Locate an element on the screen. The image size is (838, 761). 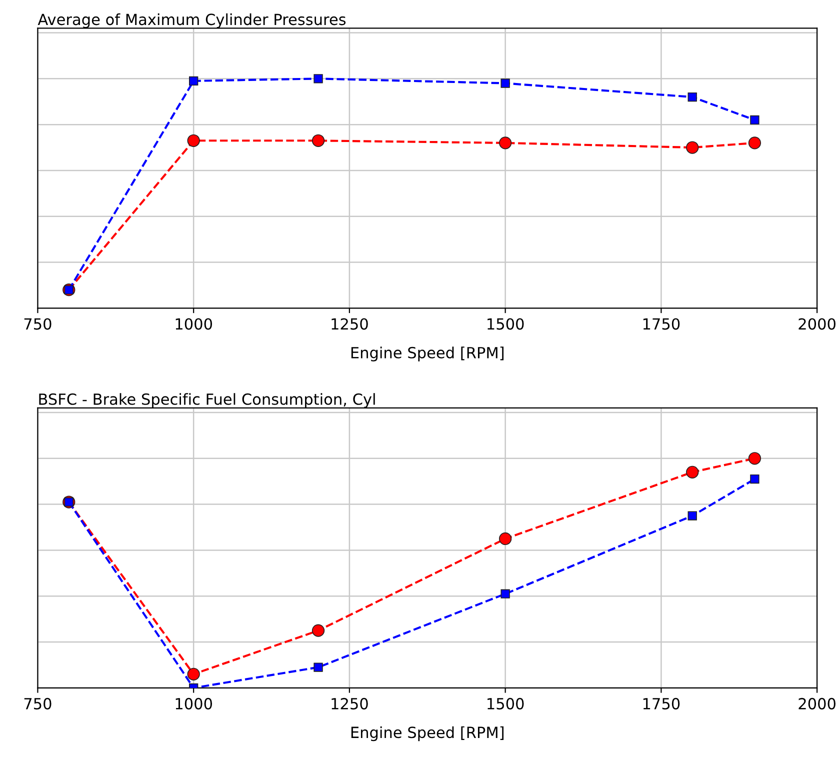
chart-title: Average of Maximum Cylinder Pressures is located at coordinates (192, 20).